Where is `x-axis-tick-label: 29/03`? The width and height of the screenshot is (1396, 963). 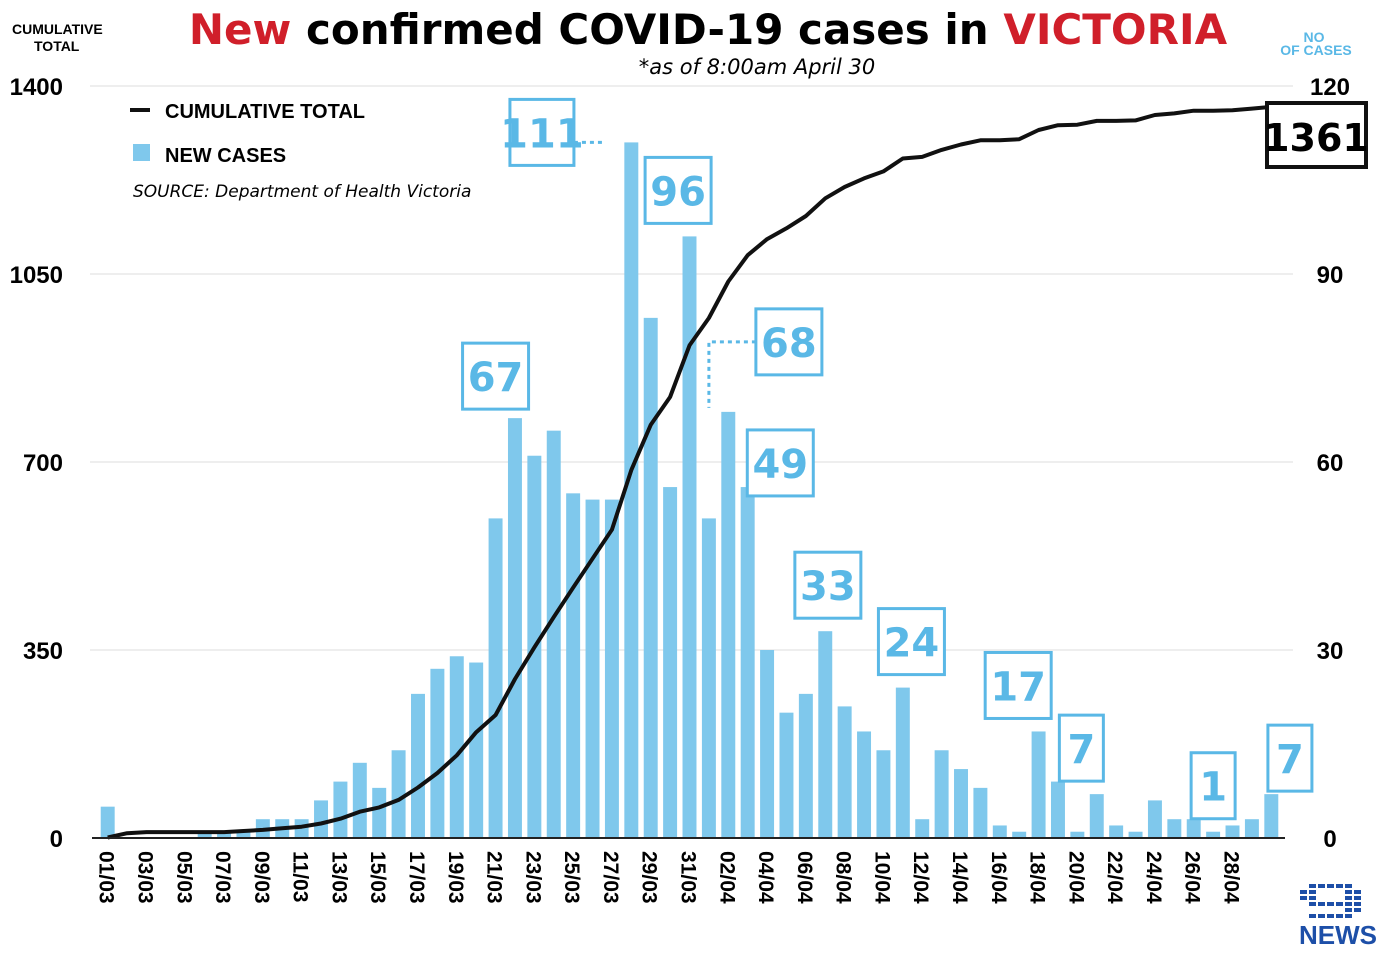 x-axis-tick-label: 29/03 is located at coordinates (649, 877).